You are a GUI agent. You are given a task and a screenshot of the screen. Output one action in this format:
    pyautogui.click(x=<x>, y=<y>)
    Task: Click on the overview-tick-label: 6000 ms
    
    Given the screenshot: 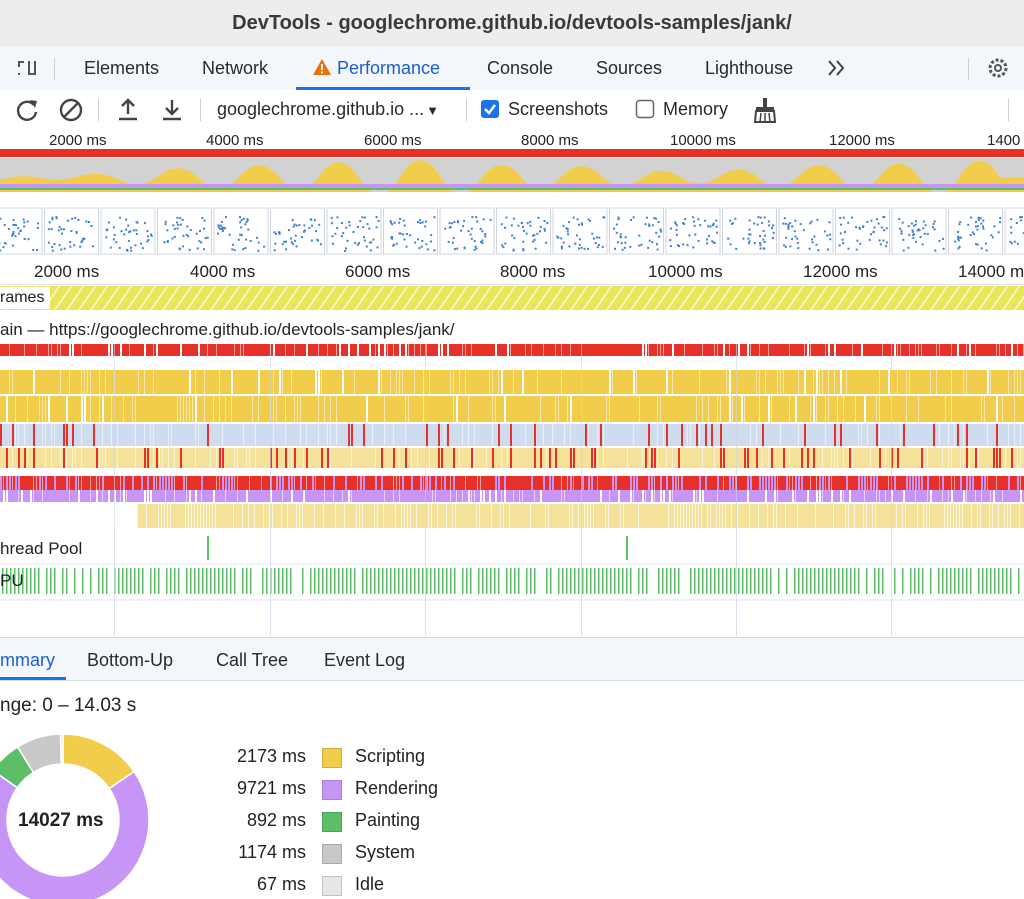 What is the action you would take?
    pyautogui.click(x=393, y=140)
    